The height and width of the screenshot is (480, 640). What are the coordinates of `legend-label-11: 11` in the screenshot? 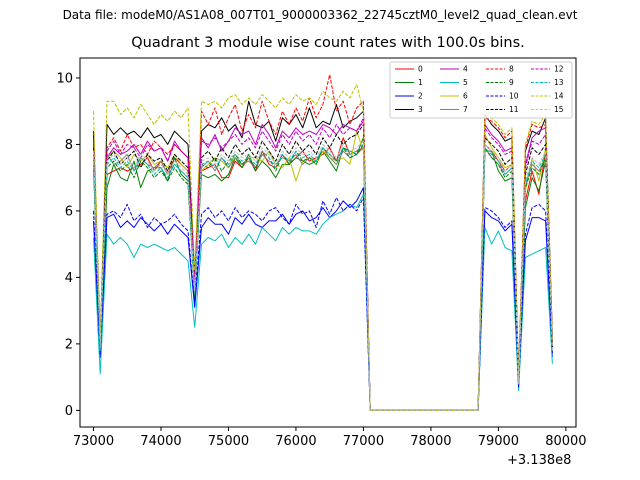 It's located at (514, 109).